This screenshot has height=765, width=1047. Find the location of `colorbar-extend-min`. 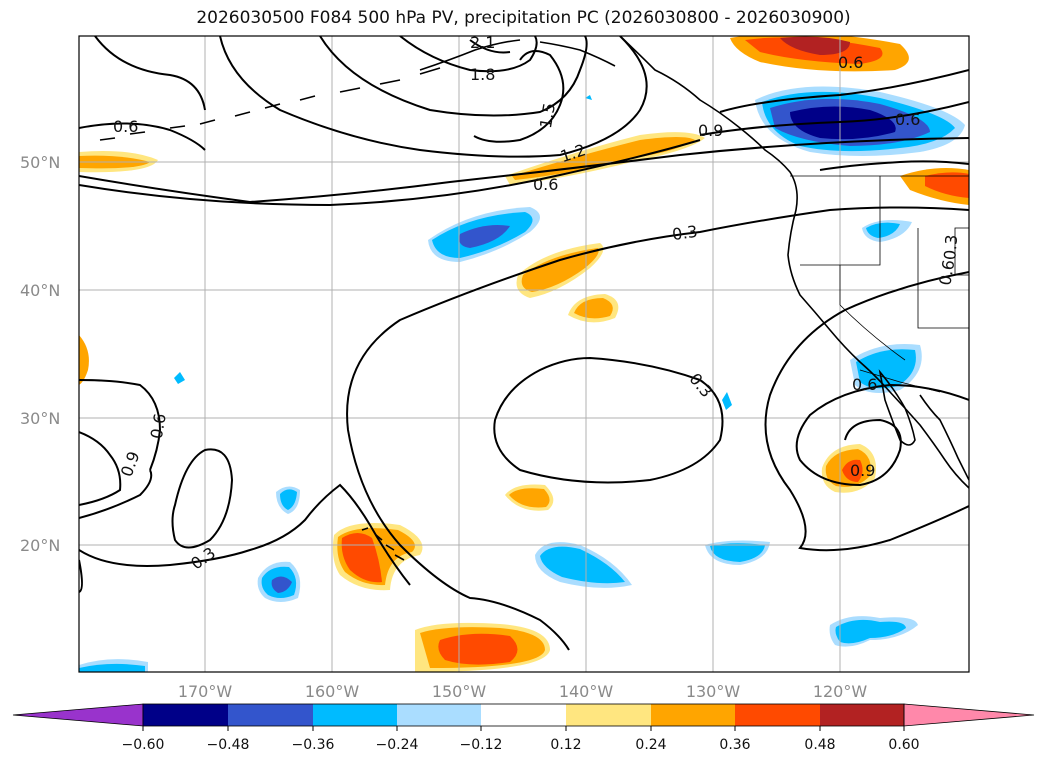

colorbar-extend-min is located at coordinates (78, 715).